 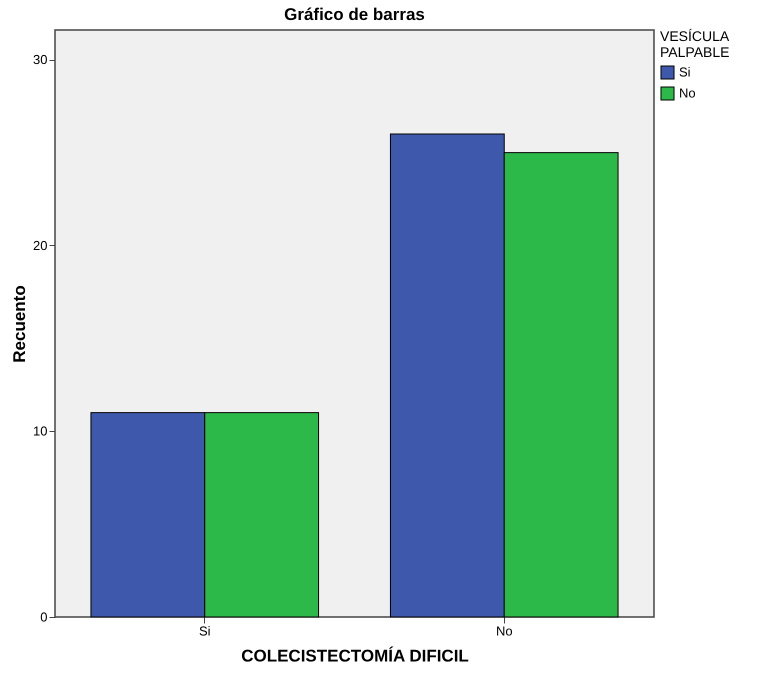 I want to click on x-axis-title: COLECISTECTOMÍA DIFICIL, so click(x=355, y=656).